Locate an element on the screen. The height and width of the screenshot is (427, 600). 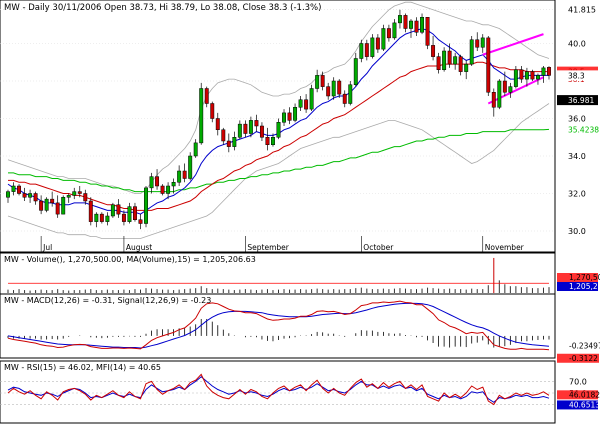
macd-axis: -0.234971 -0.3122 is located at coordinates (578, 352).